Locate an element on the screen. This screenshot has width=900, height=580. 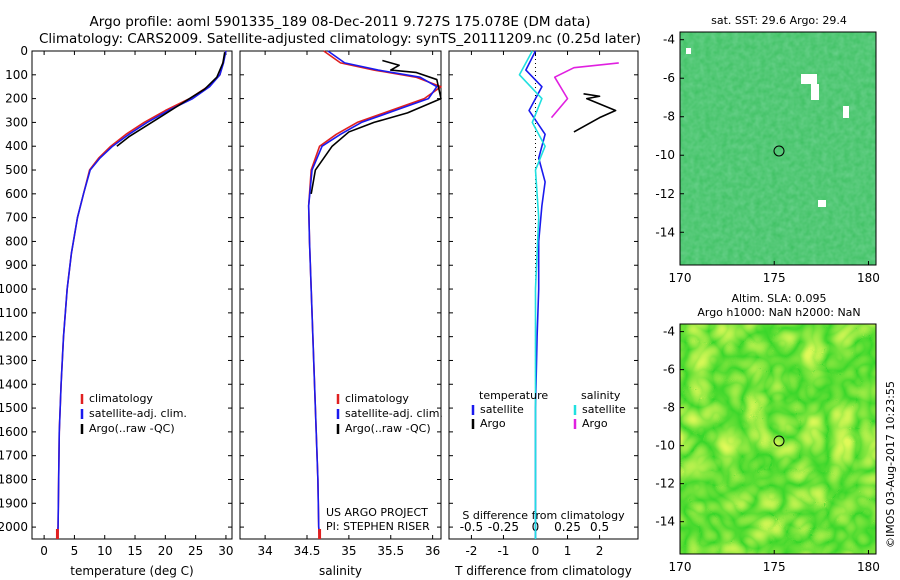
project-line1: US ARGO PROJECT is located at coordinates (377, 512).